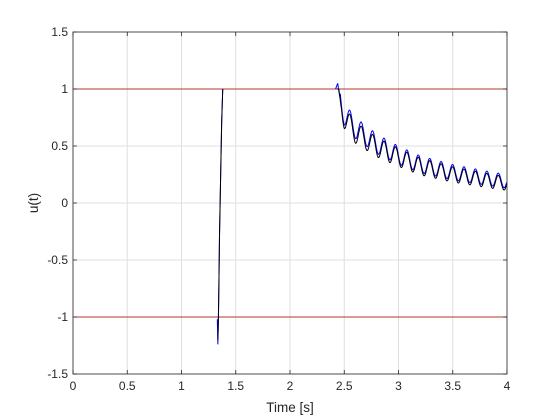  What do you see at coordinates (59, 32) in the screenshot?
I see `y-tick-label: 1.5` at bounding box center [59, 32].